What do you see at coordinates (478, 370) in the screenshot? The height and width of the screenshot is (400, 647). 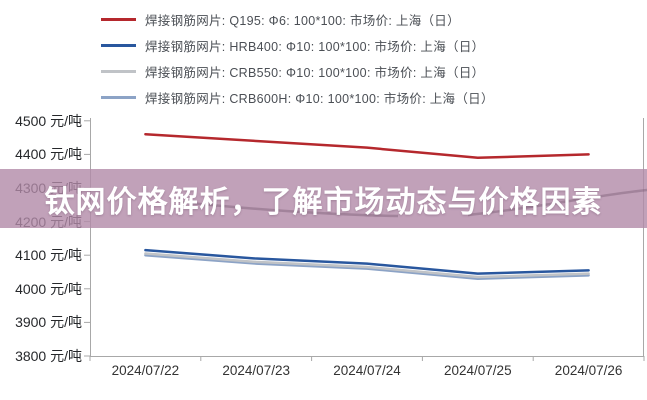 I see `x-tick-label: 2024/07/25` at bounding box center [478, 370].